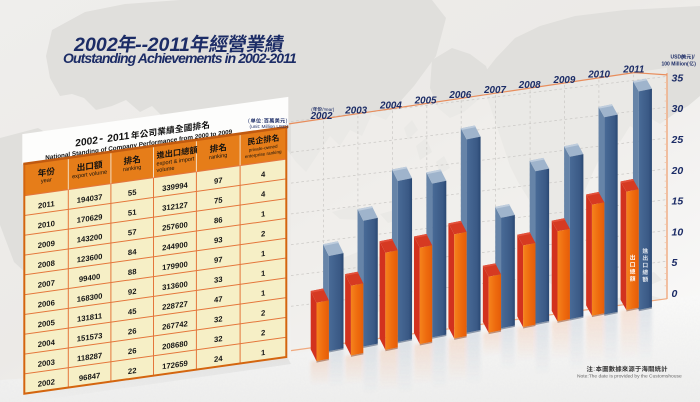 This screenshot has height=402, width=700. What do you see at coordinates (175, 345) in the screenshot?
I see `svg-text: 208680` at bounding box center [175, 345].